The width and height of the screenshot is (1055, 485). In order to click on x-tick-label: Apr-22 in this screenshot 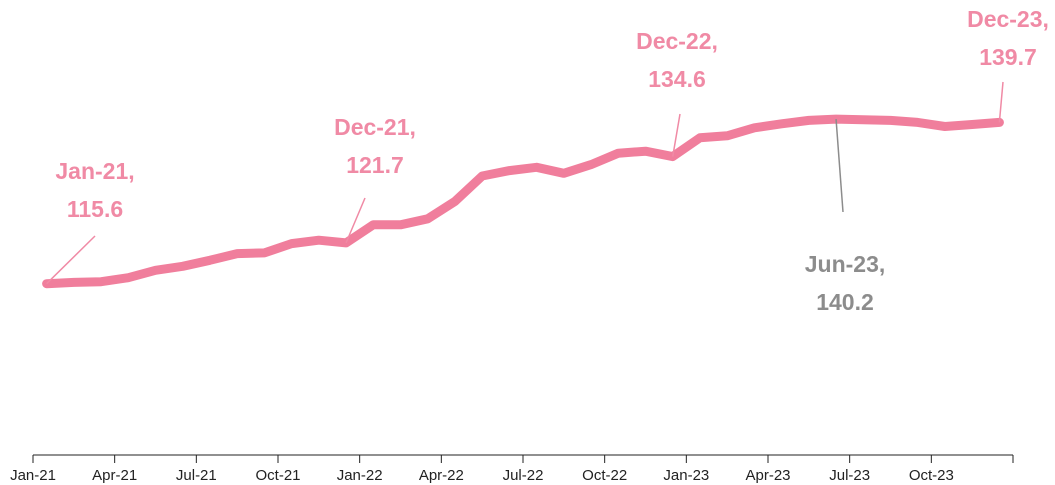, I will do `click(441, 475)`.